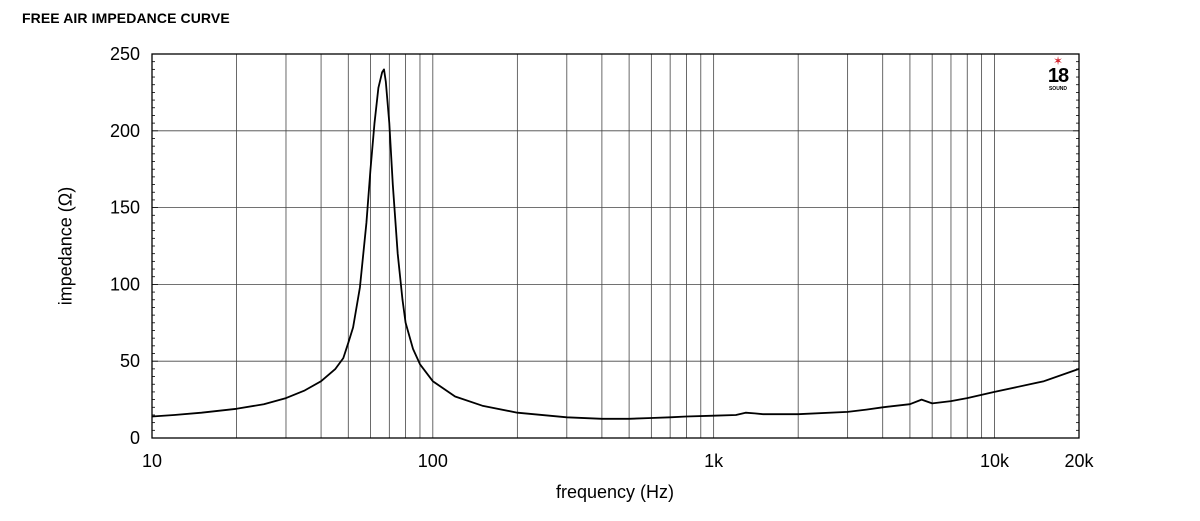 This screenshot has height=521, width=1200. I want to click on y-tick-label: 0, so click(135, 438).